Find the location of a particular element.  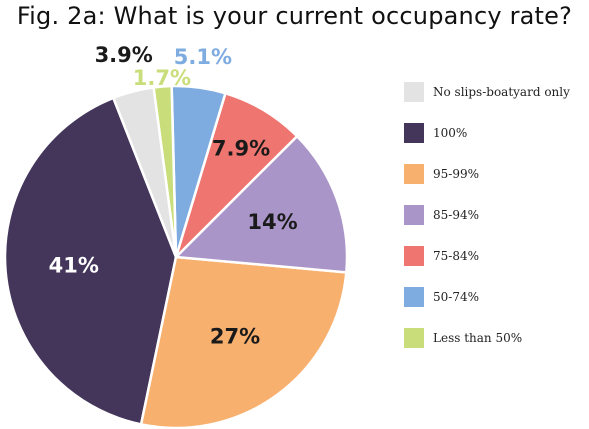

legend-label: 85-94% is located at coordinates (456, 215).